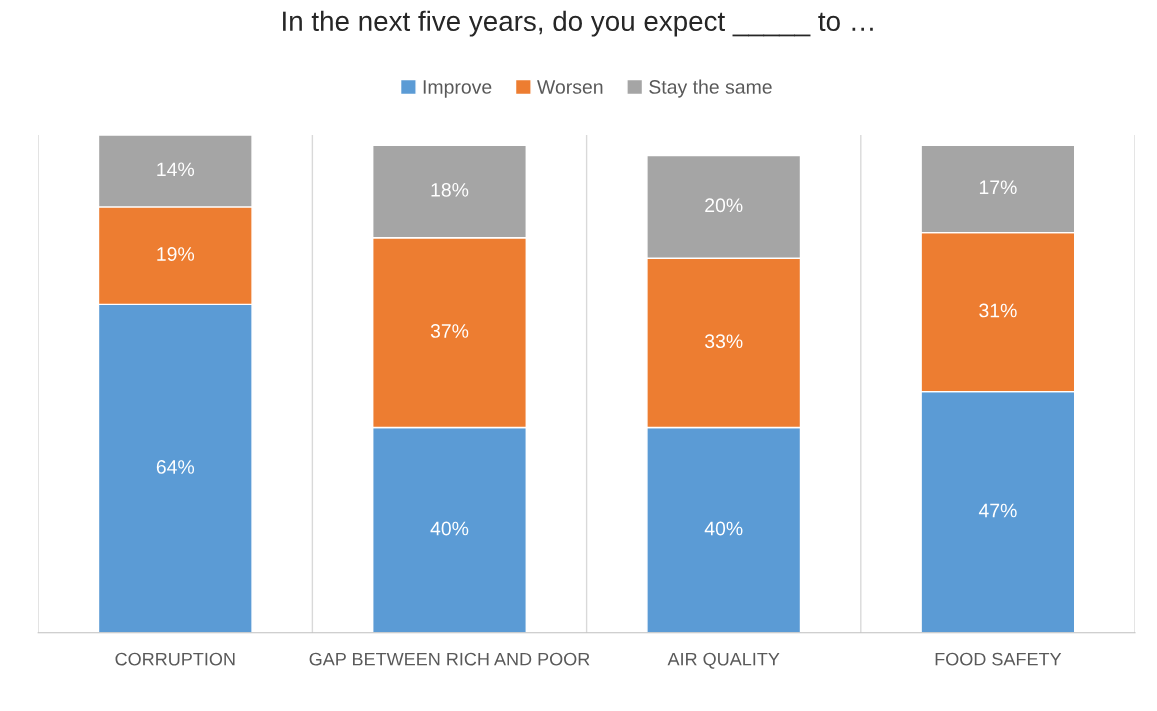  I want to click on x-tick-label: GAP BETWEEN RICH AND POOR, so click(449, 659).